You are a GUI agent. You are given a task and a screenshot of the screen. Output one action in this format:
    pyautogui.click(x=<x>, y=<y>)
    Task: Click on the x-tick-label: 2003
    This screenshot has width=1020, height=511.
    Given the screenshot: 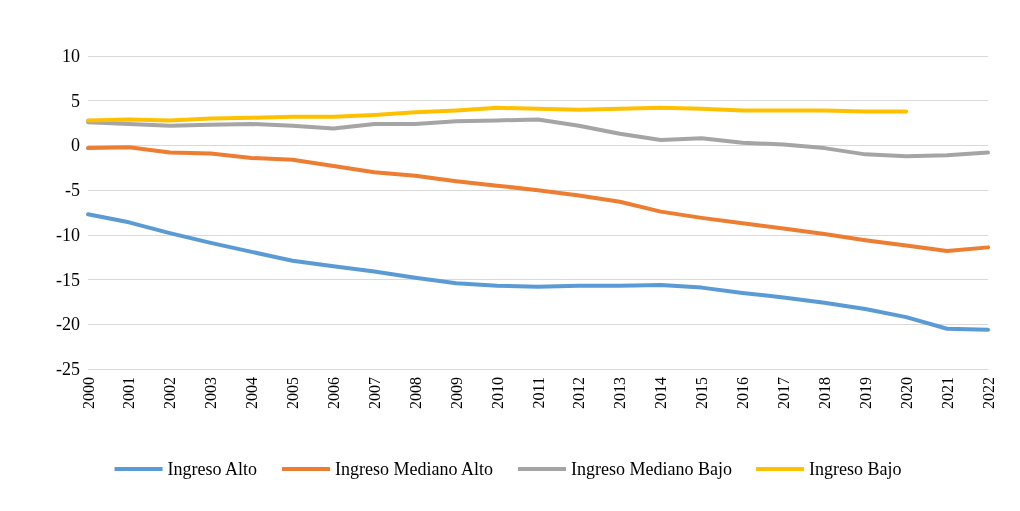 What is the action you would take?
    pyautogui.click(x=211, y=393)
    